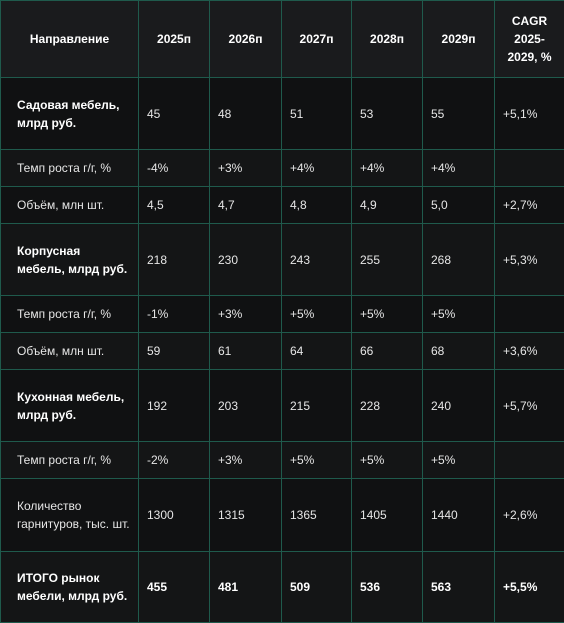 The width and height of the screenshot is (564, 623). Describe the element at coordinates (458, 587) in the screenshot. I see `cell-2029: 563` at that location.